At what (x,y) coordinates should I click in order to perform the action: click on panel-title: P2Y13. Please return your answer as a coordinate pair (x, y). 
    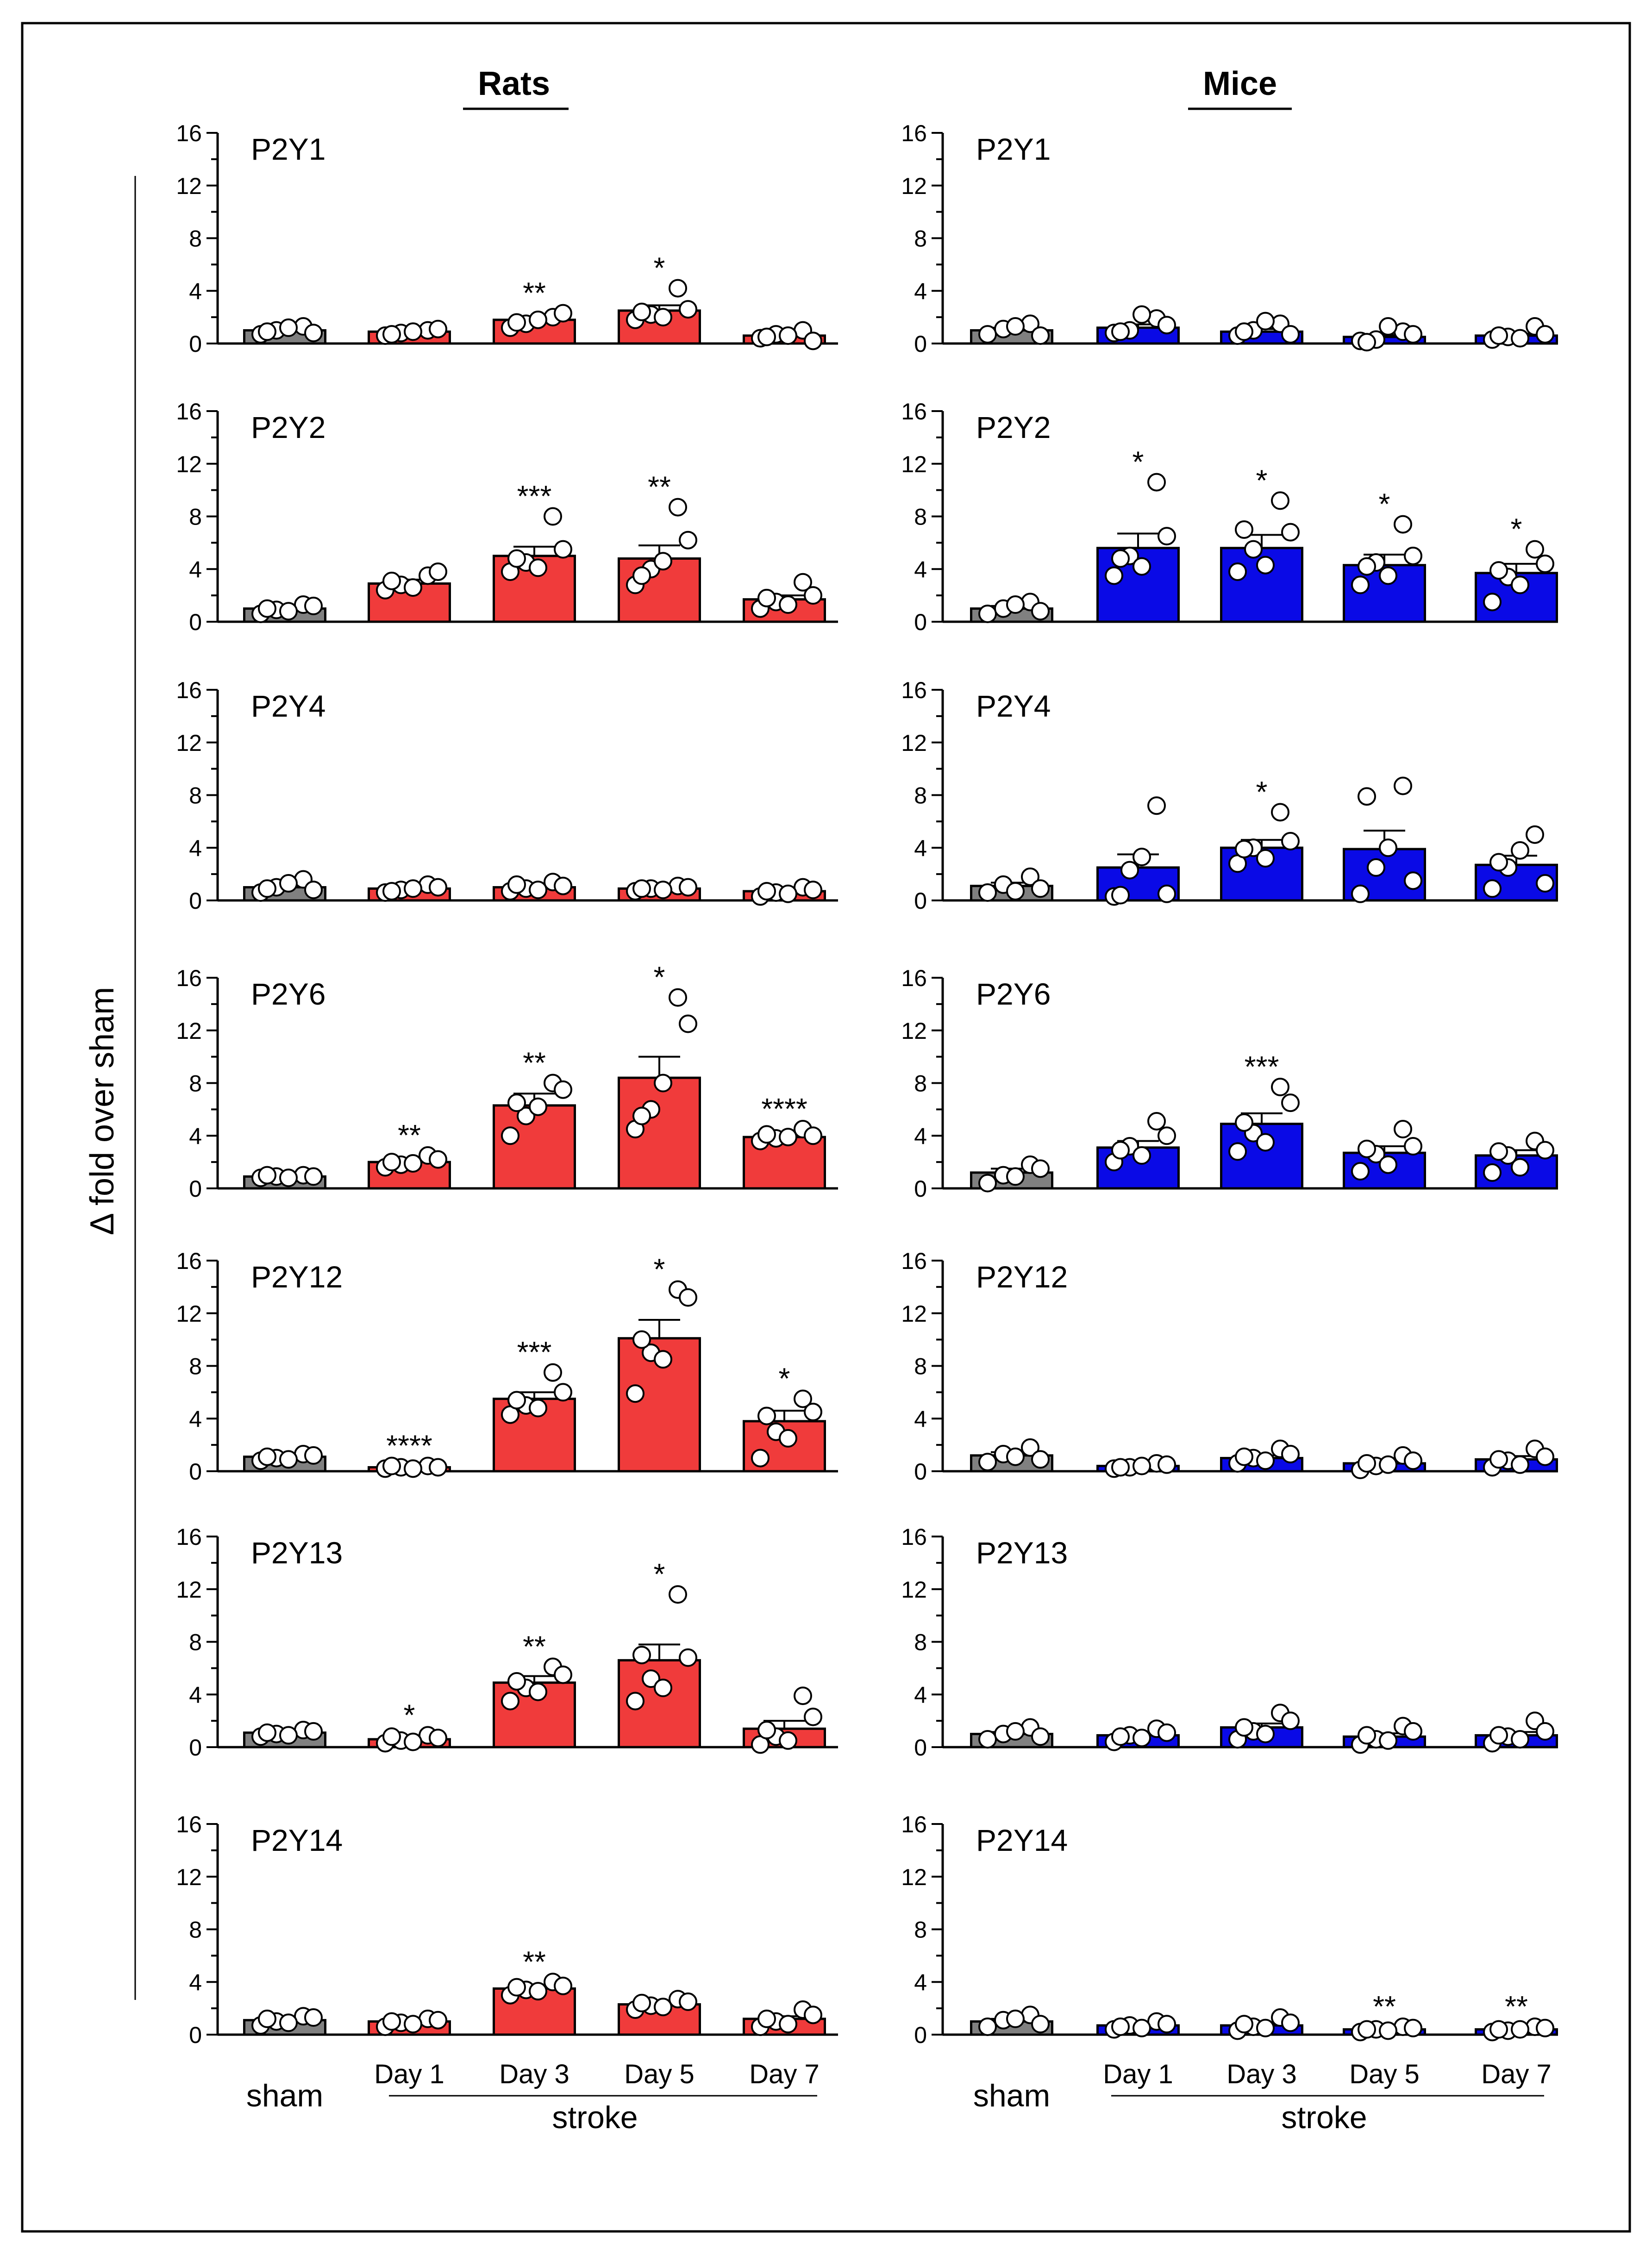
    Looking at the image, I should click on (1022, 1553).